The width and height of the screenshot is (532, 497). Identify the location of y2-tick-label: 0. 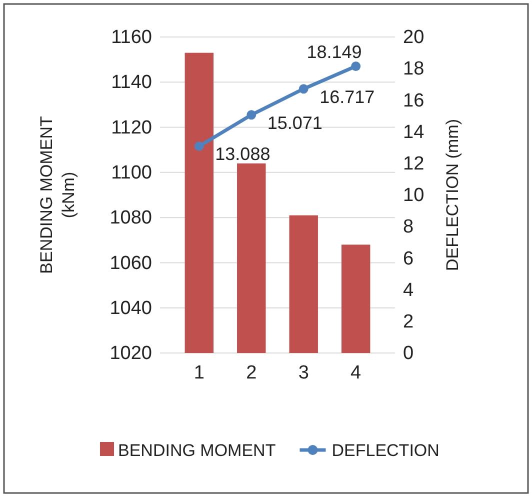
(408, 353).